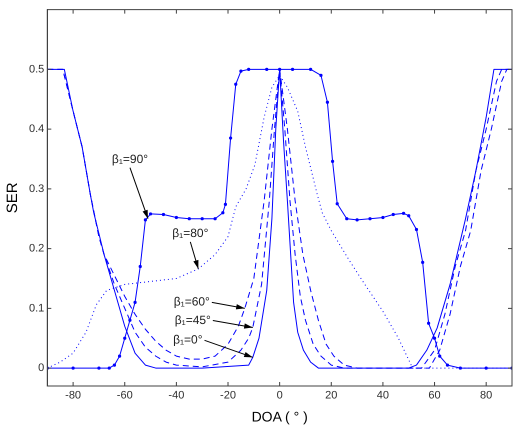 Image resolution: width=516 pixels, height=430 pixels. What do you see at coordinates (486, 396) in the screenshot?
I see `x-tick-label: 80` at bounding box center [486, 396].